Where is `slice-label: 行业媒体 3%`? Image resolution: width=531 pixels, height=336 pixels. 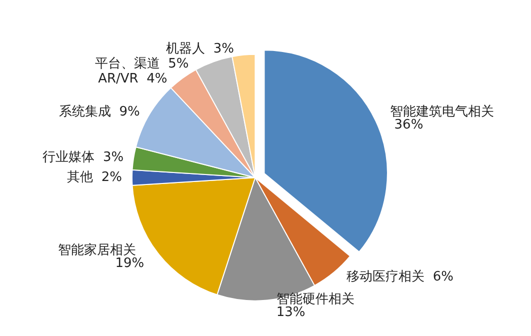 slice-label: 行业媒体 3% is located at coordinates (83, 157).